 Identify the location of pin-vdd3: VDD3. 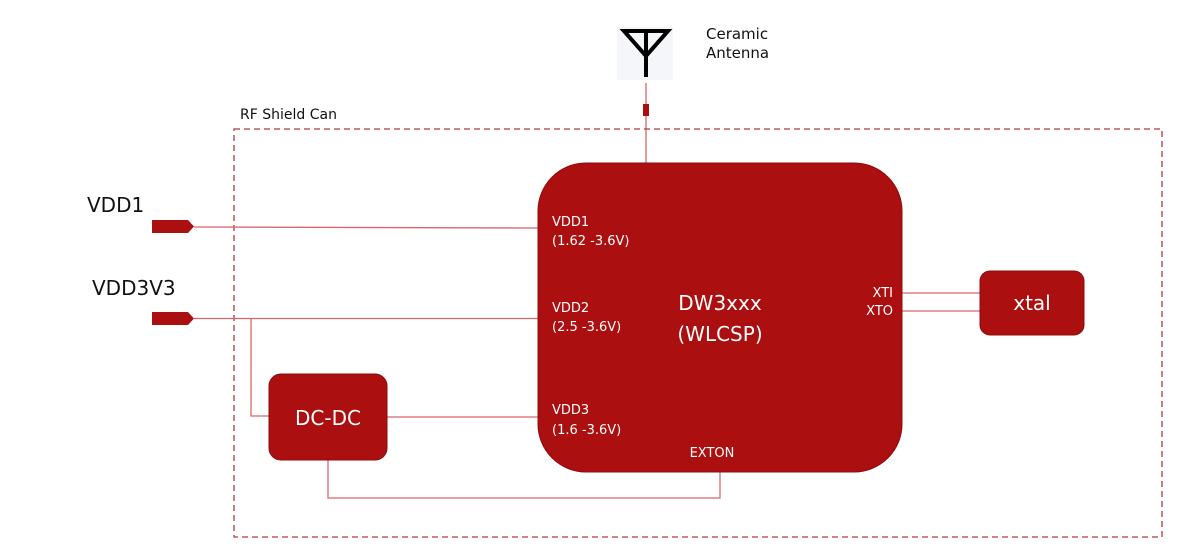
(570, 410).